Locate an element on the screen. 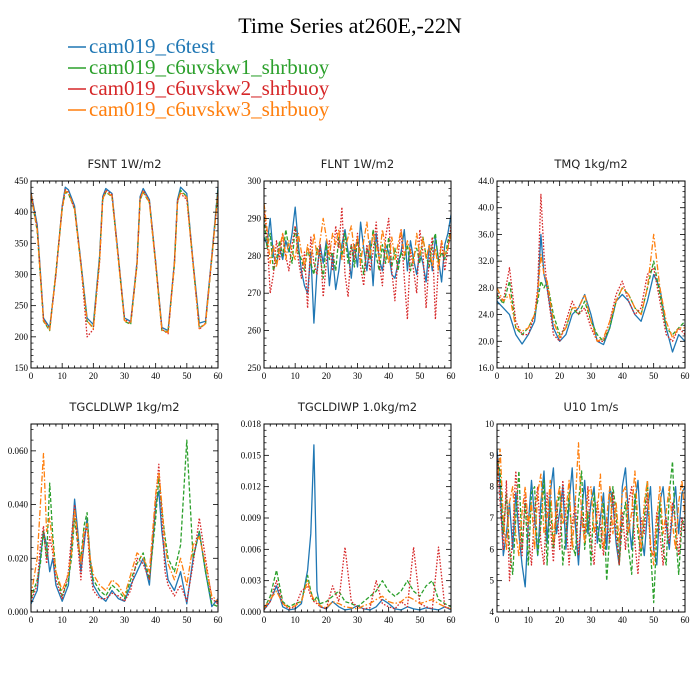 The height and width of the screenshot is (700, 700). panel-title: U10 1m/s is located at coordinates (590, 407).